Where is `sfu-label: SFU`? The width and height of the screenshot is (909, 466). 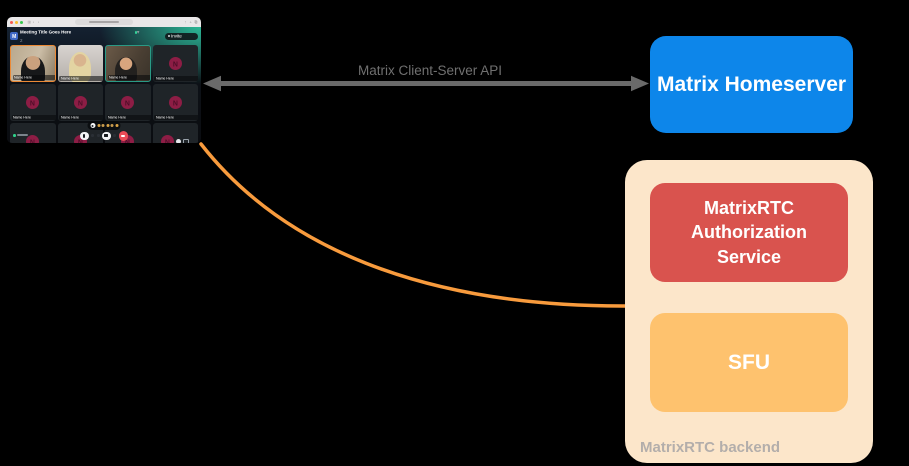
sfu-label: SFU is located at coordinates (749, 362).